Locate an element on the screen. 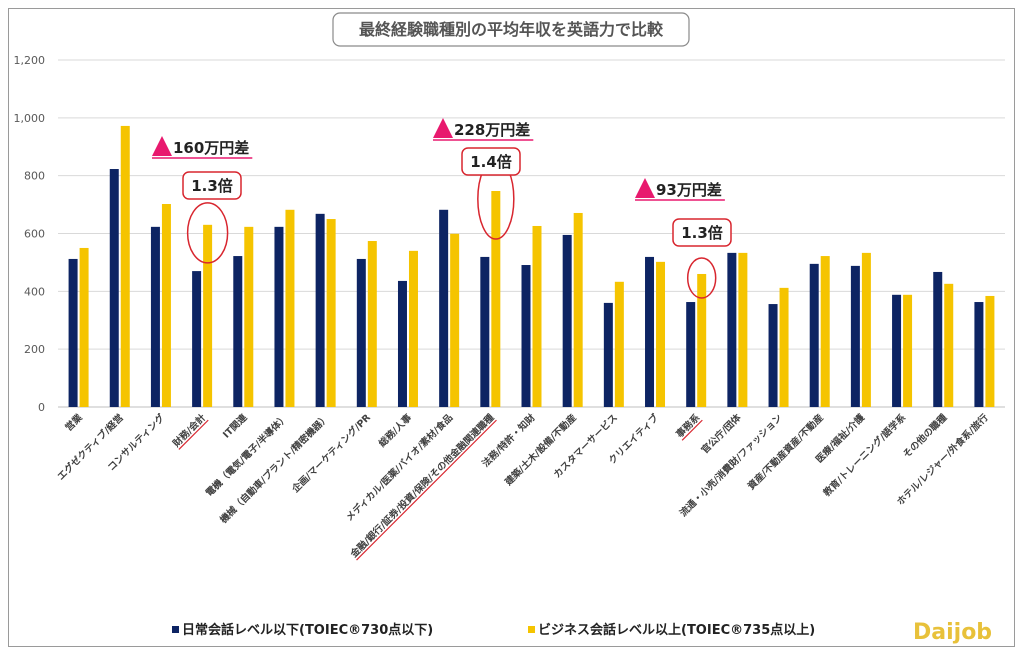  x-tick-label: 金融/銀行/証券/投資/保険/その他金融関連職種 is located at coordinates (421, 485).